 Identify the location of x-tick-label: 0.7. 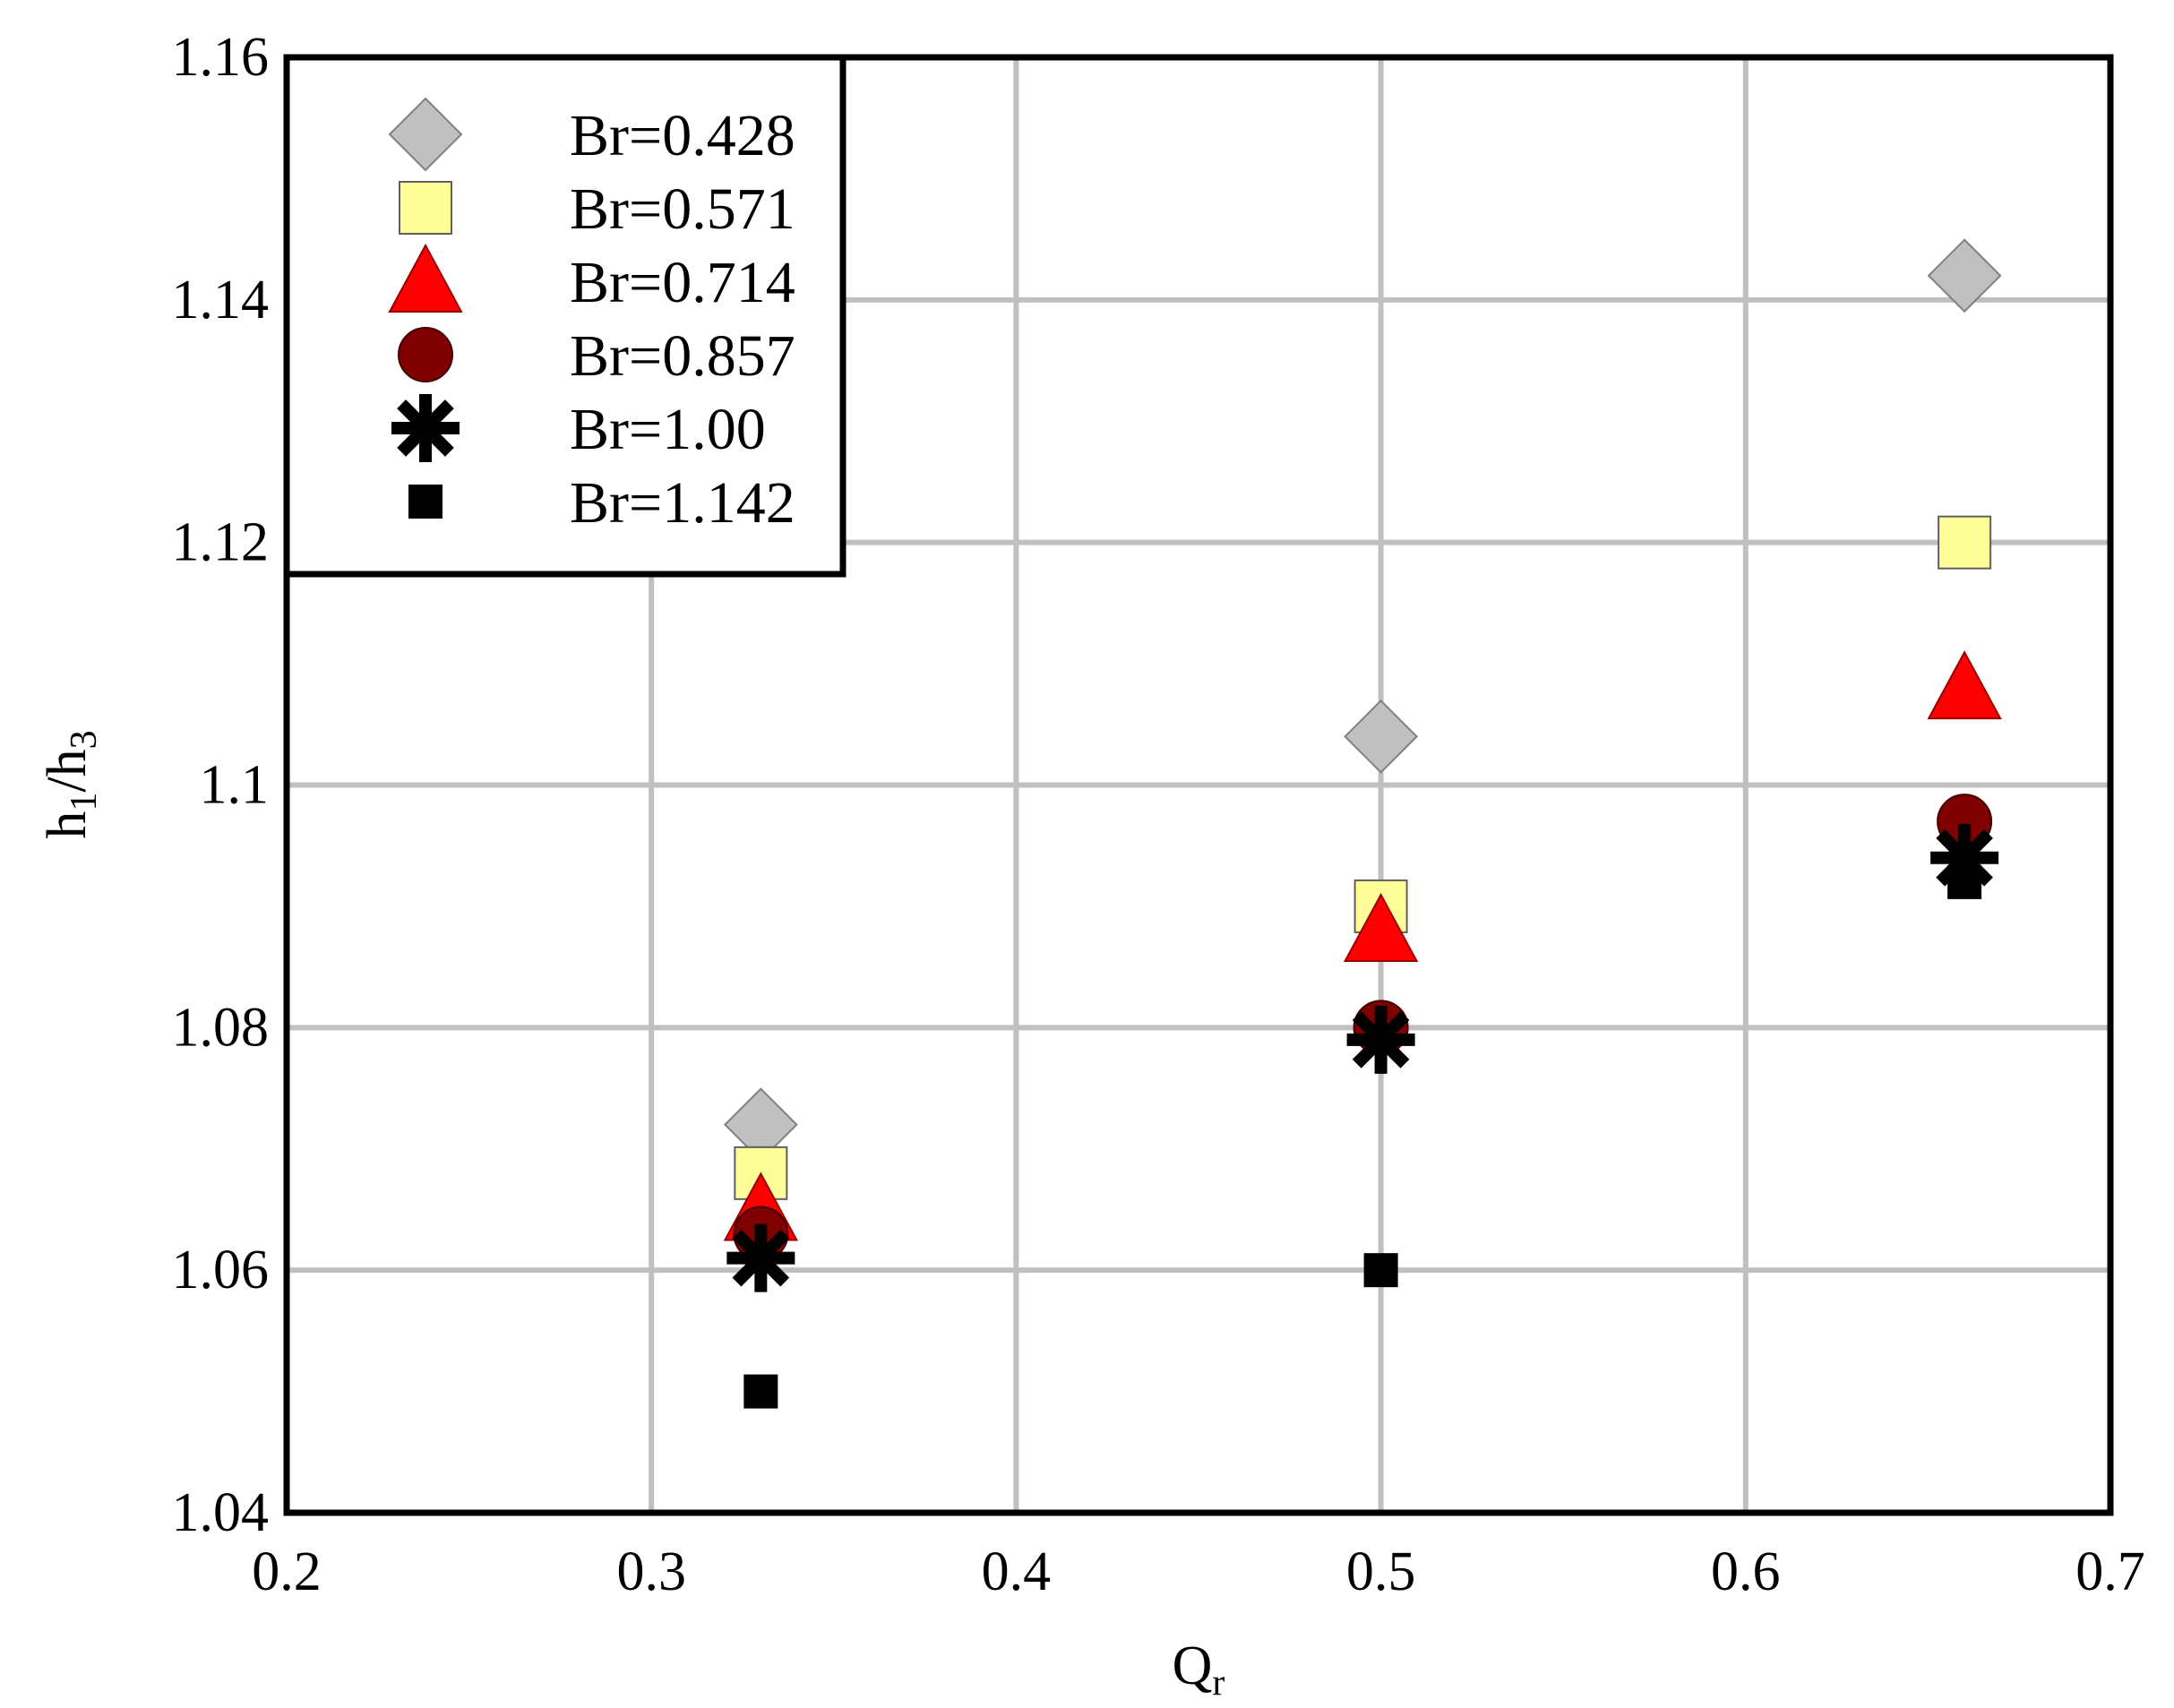
(2110, 1571).